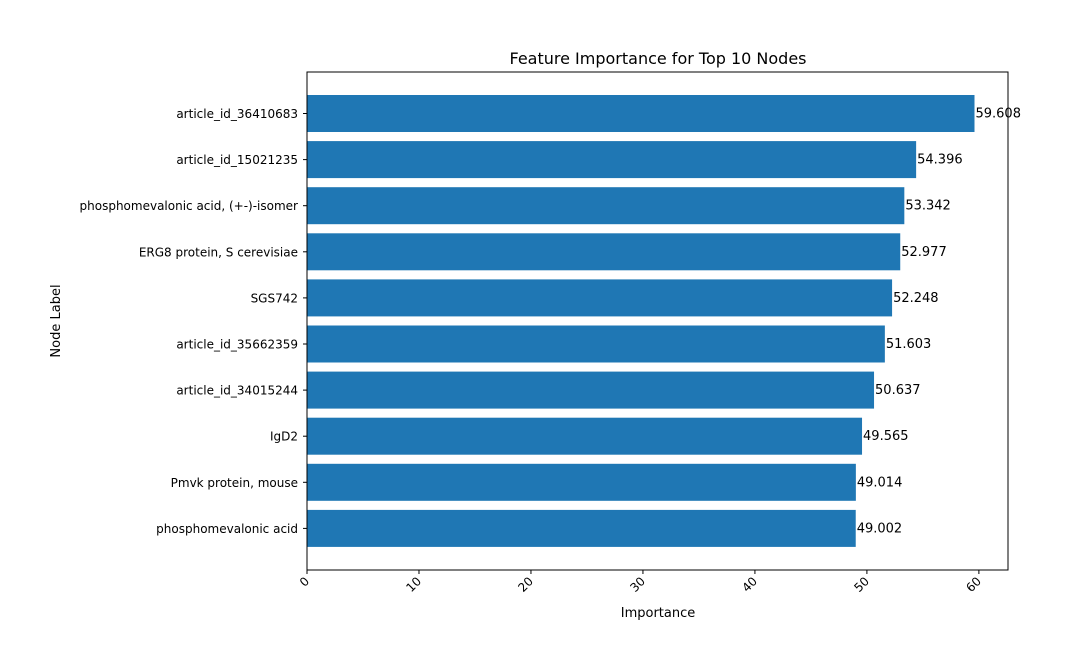 This screenshot has height=670, width=1073. What do you see at coordinates (274, 298) in the screenshot?
I see `y-tick-label: SGS742` at bounding box center [274, 298].